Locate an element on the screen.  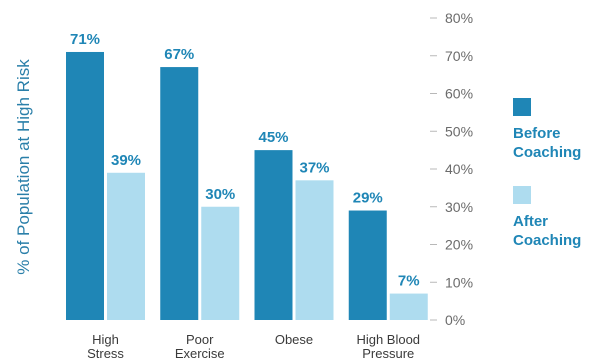
legend-label: After is located at coordinates (530, 221).